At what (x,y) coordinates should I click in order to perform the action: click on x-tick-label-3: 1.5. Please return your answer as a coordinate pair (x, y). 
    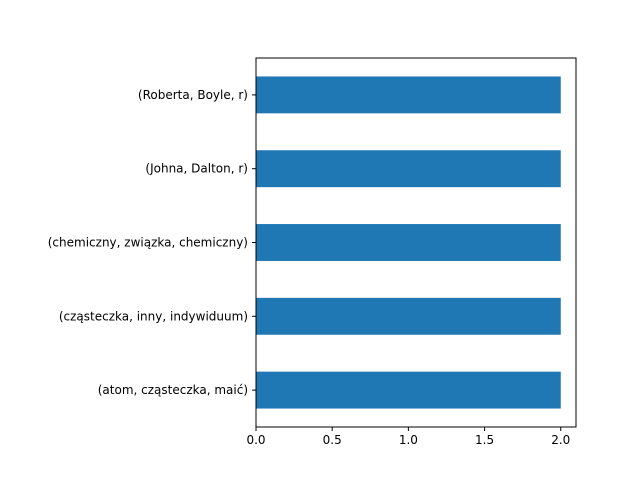
    Looking at the image, I should click on (484, 440).